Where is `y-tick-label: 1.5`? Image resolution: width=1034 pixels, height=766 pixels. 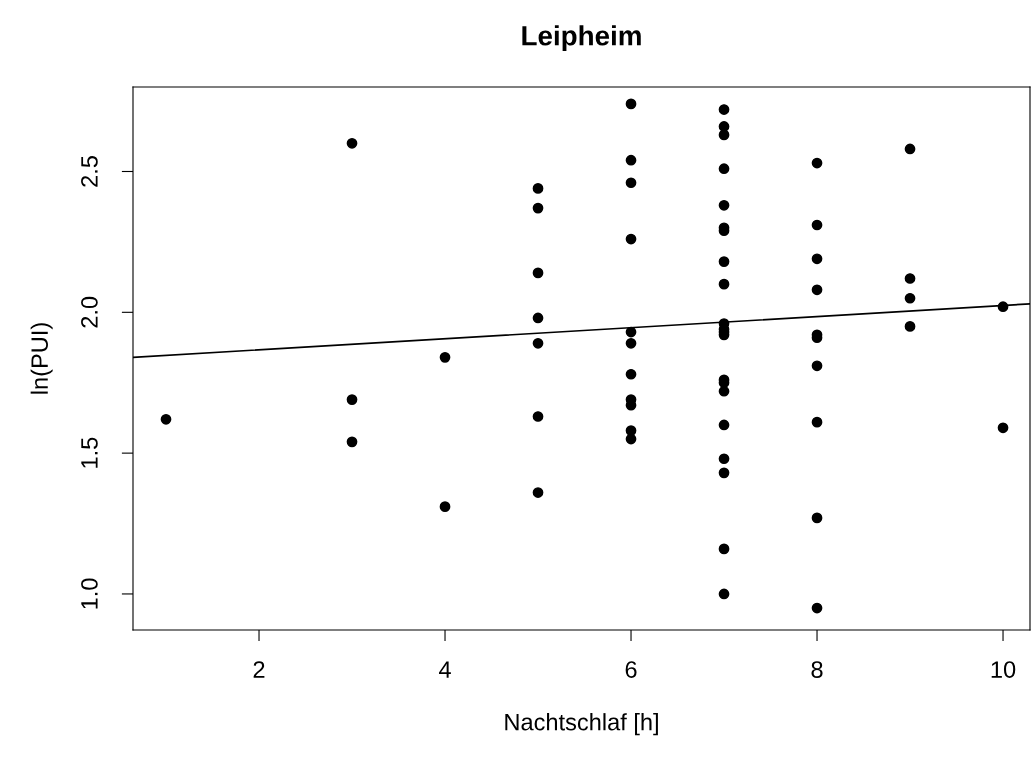
y-tick-label: 1.5 is located at coordinates (89, 452).